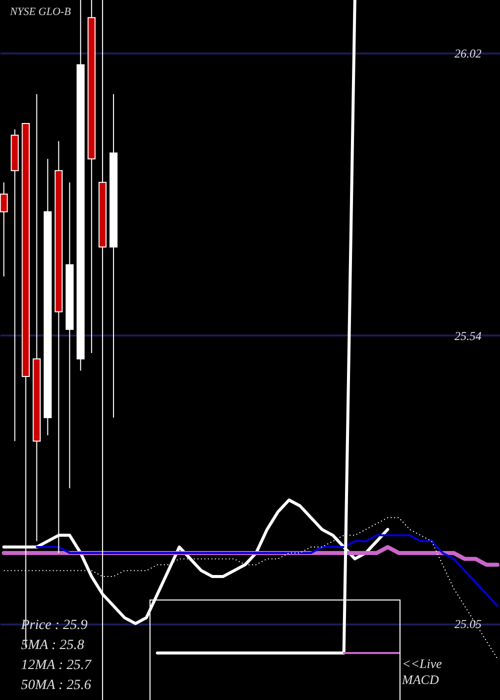 The height and width of the screenshot is (700, 500). I want to click on annotation: 12MA : 25.7, so click(56, 665).